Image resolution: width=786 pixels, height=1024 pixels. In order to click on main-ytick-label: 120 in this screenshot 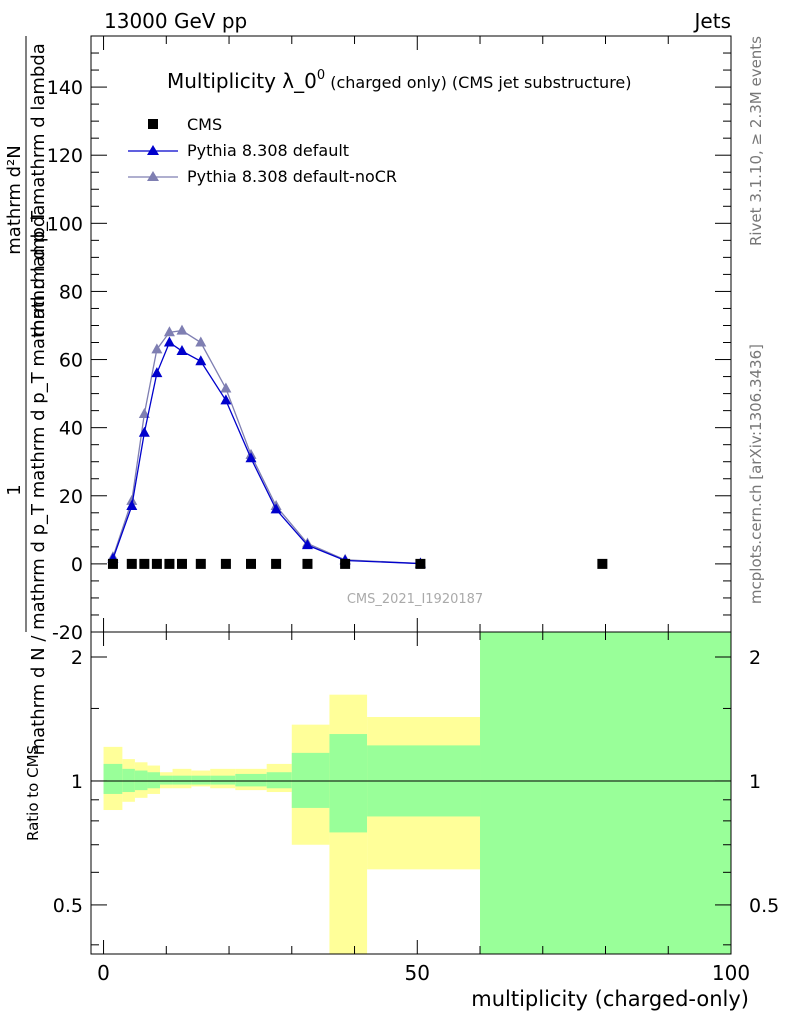, I will do `click(65, 156)`.